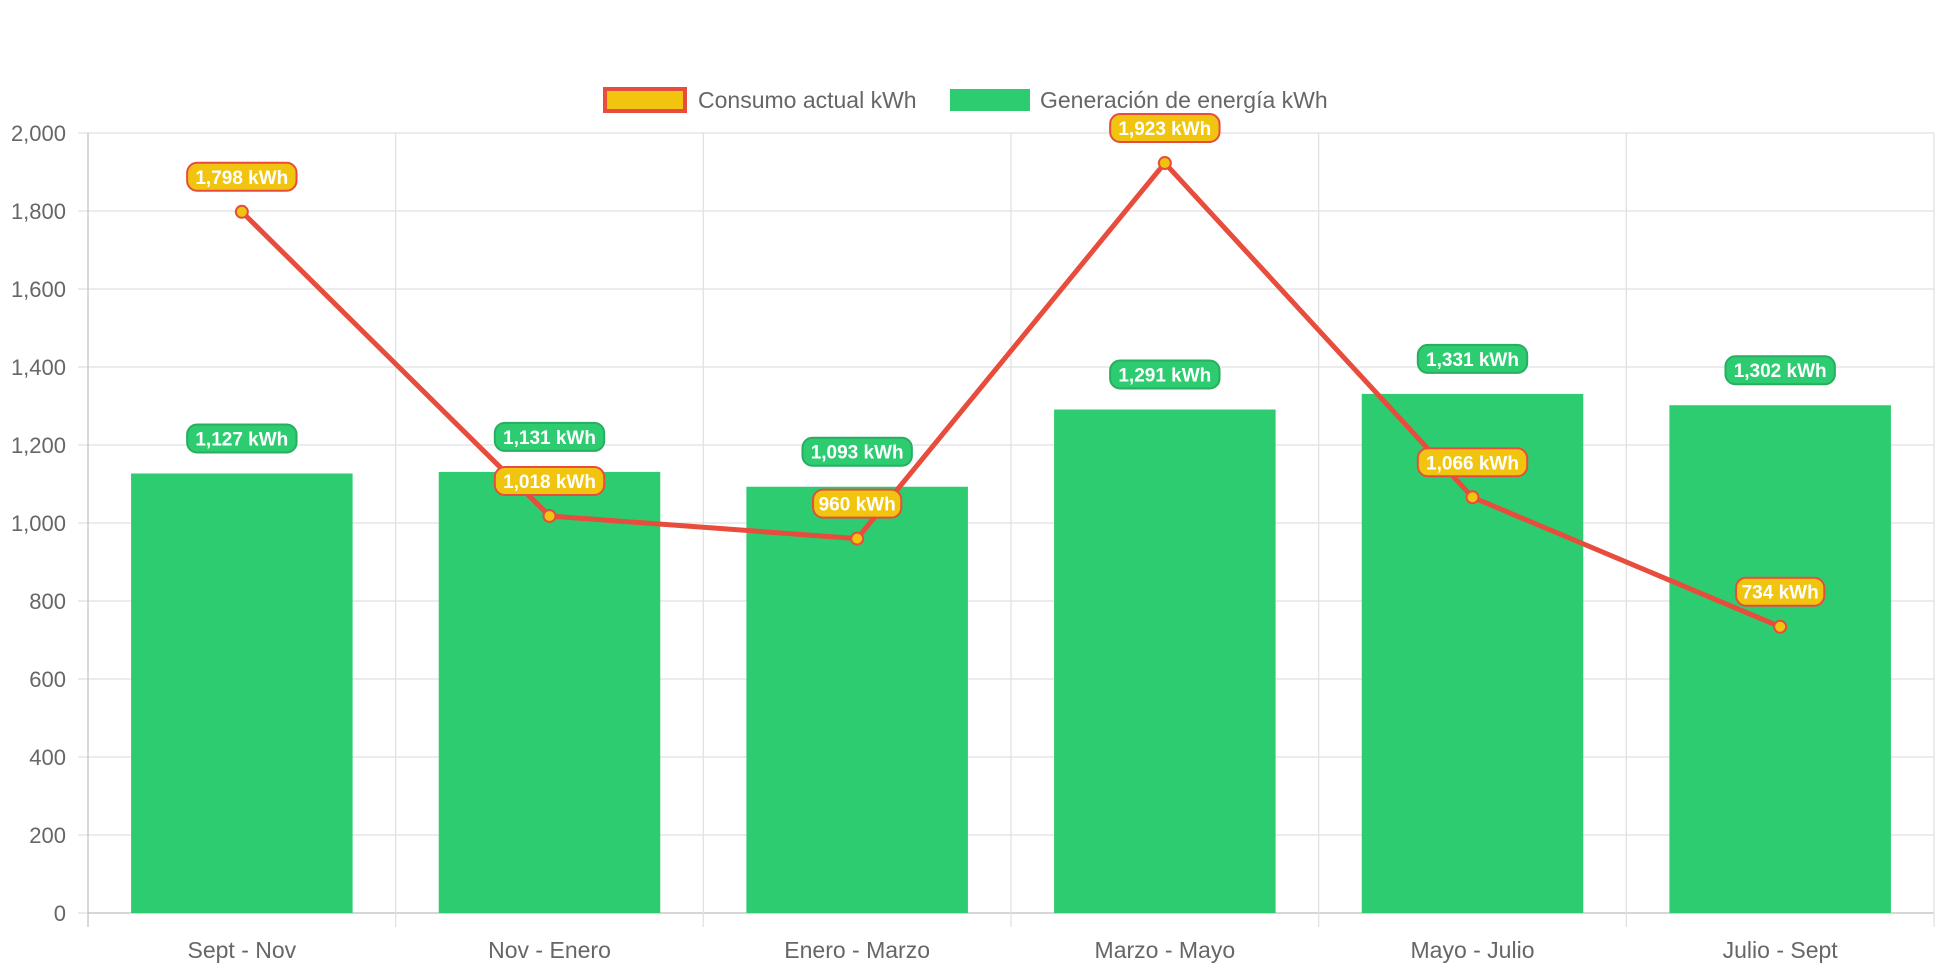 This screenshot has height=975, width=1942. I want to click on y-tick-label: 1,200, so click(38, 445).